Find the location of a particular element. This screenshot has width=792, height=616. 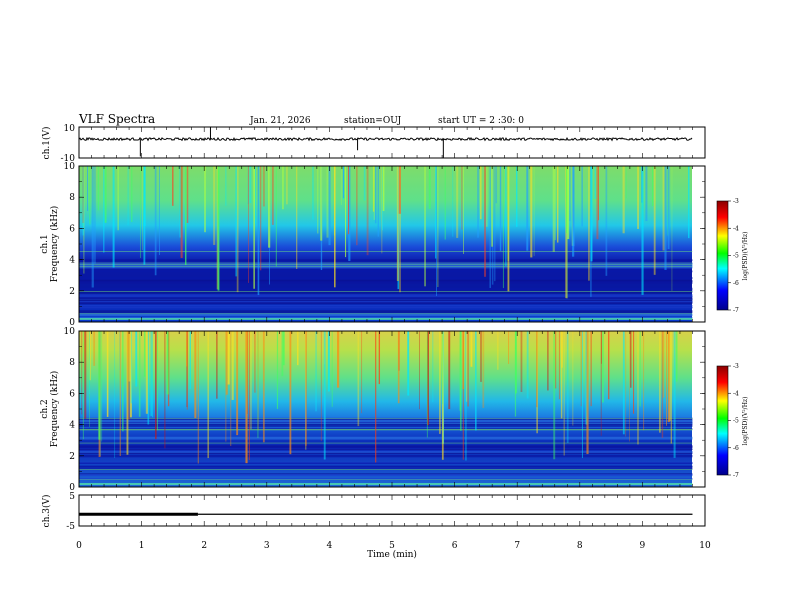

ch3-waveform-ylabel: ch.3(V) is located at coordinates (46, 511).